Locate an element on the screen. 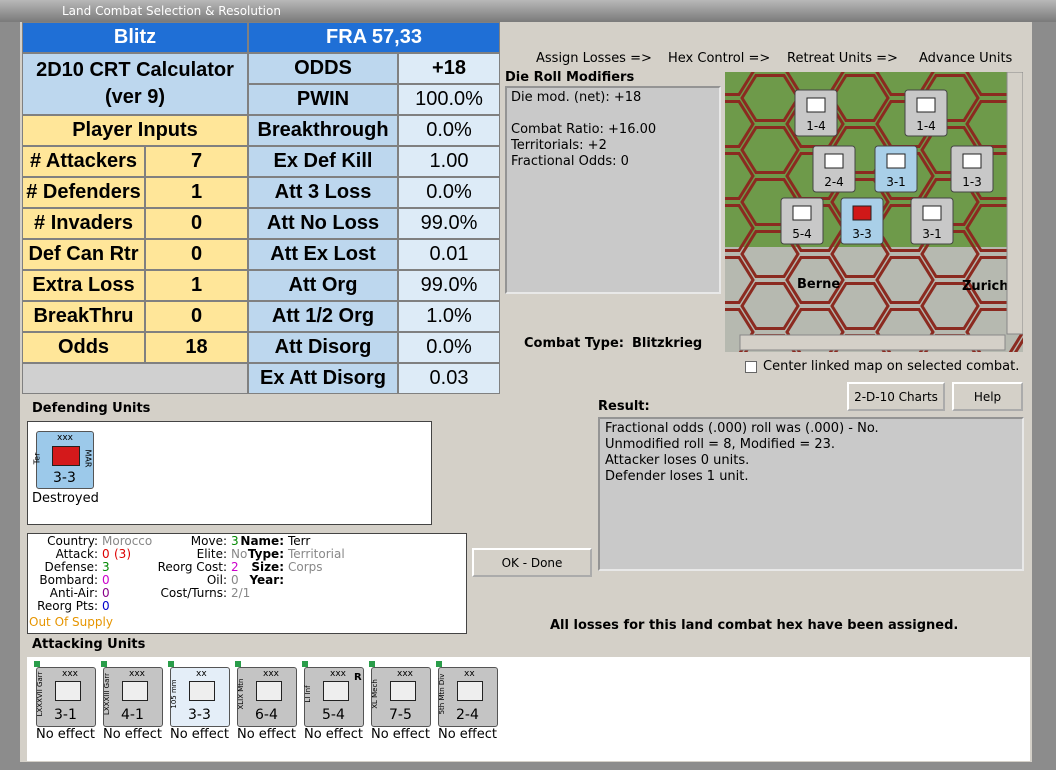 This screenshot has height=770, width=1056. info-label: Name: is located at coordinates (262, 541).